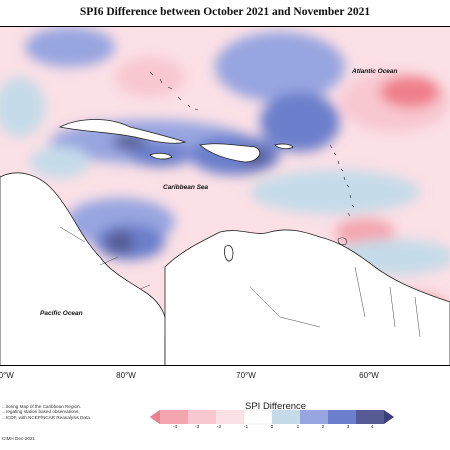  What do you see at coordinates (175, 427) in the screenshot?
I see `legend-tick: -4` at bounding box center [175, 427].